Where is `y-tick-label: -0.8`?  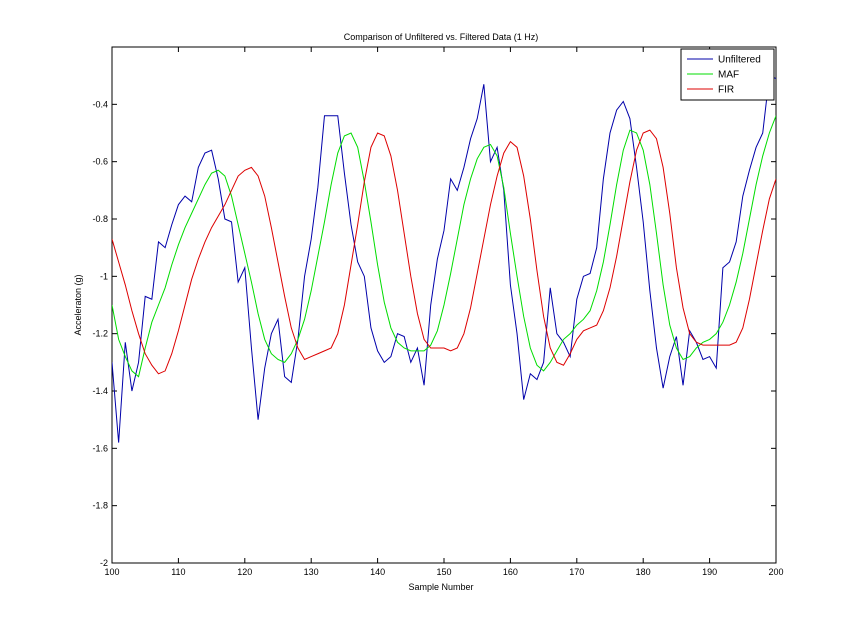
y-tick-label: -0.8 is located at coordinates (100, 219).